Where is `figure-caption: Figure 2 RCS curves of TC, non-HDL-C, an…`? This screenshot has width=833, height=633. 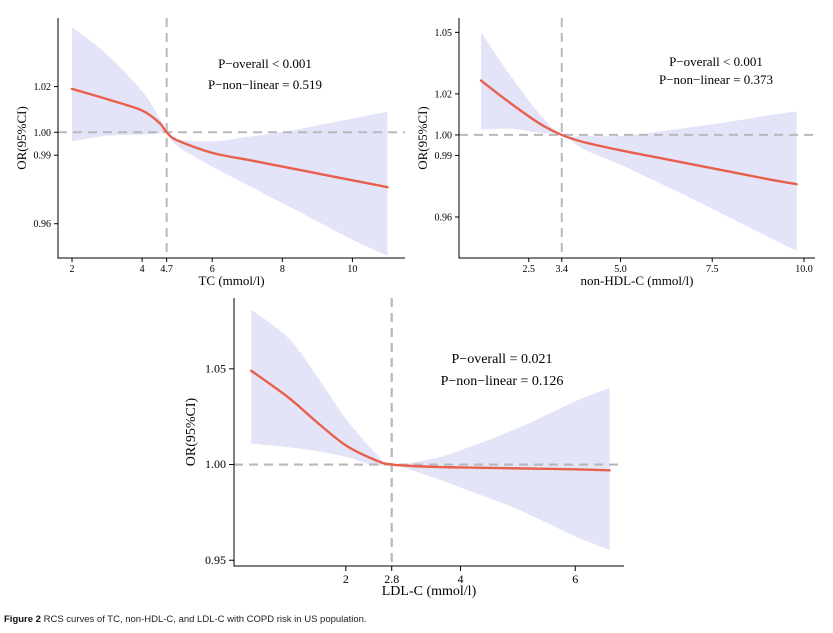
figure-caption: Figure 2 RCS curves of TC, non-HDL-C, an… is located at coordinates (185, 619).